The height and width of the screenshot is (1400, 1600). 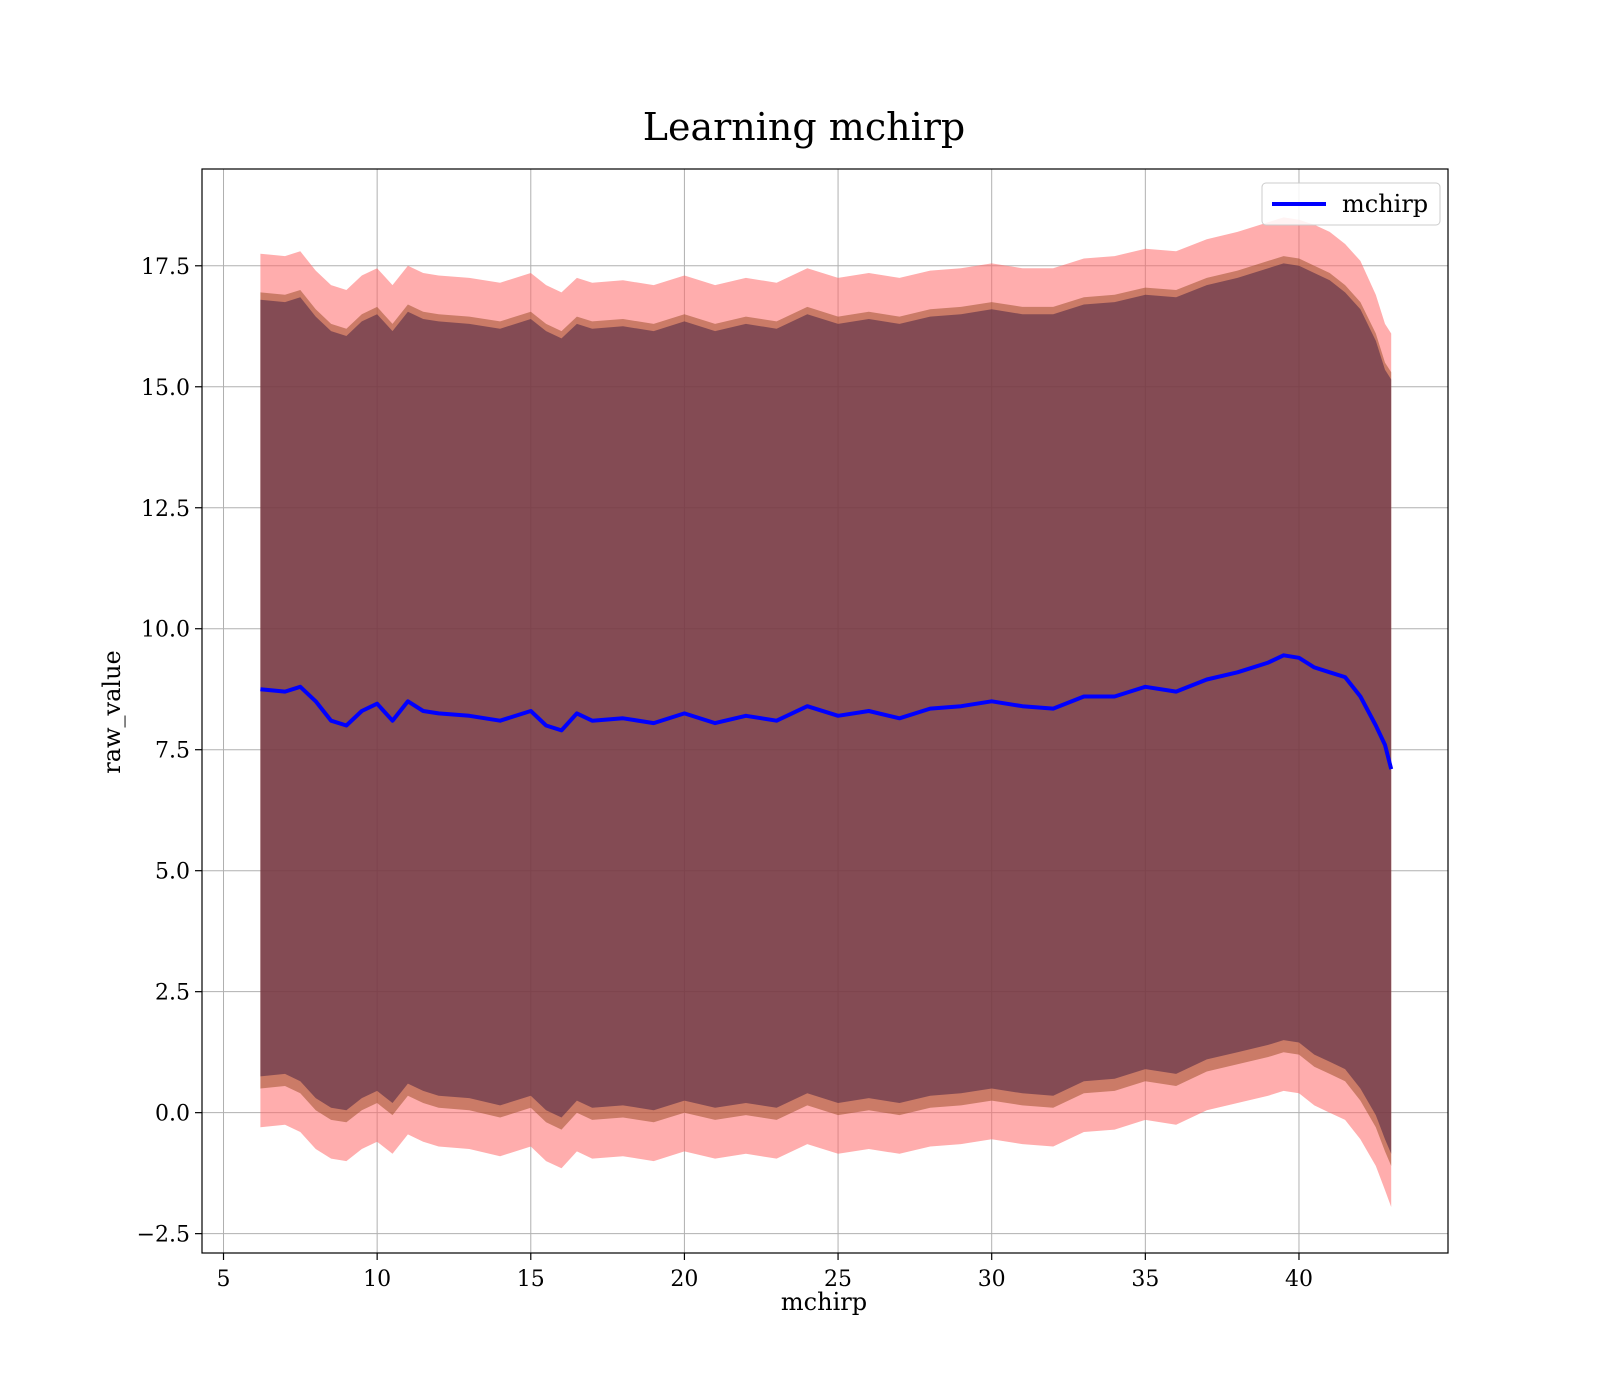 I want to click on x-tick-label: 25, so click(x=838, y=1279).